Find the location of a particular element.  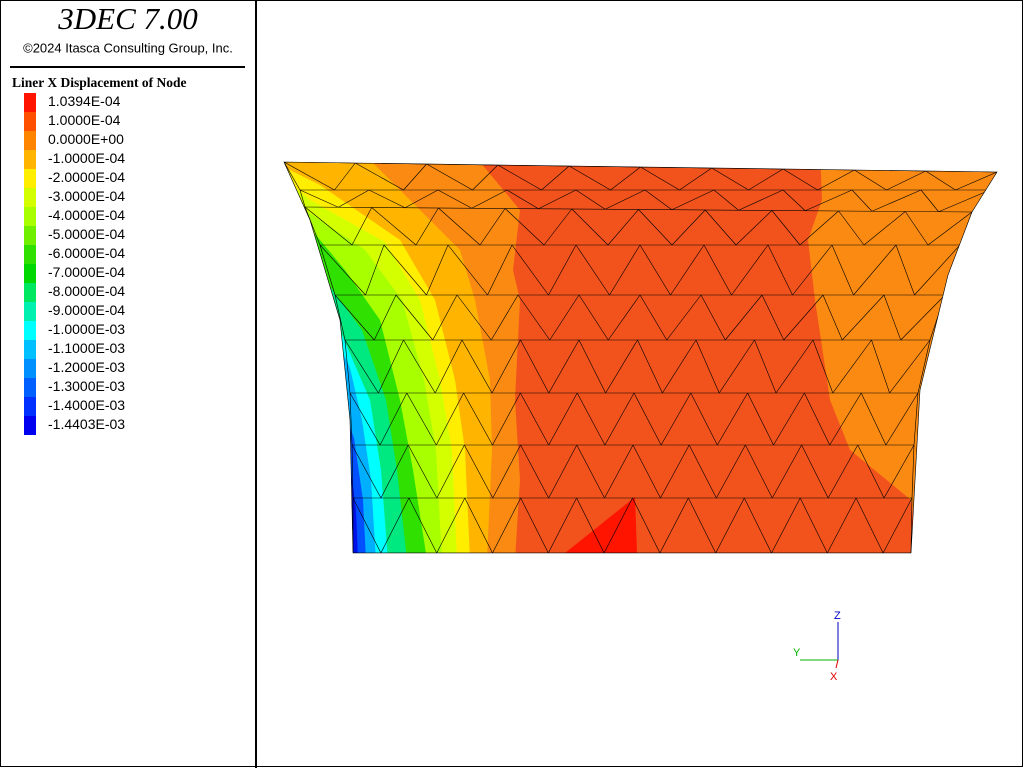

legend-label: 1.0394E-04 is located at coordinates (84, 101).